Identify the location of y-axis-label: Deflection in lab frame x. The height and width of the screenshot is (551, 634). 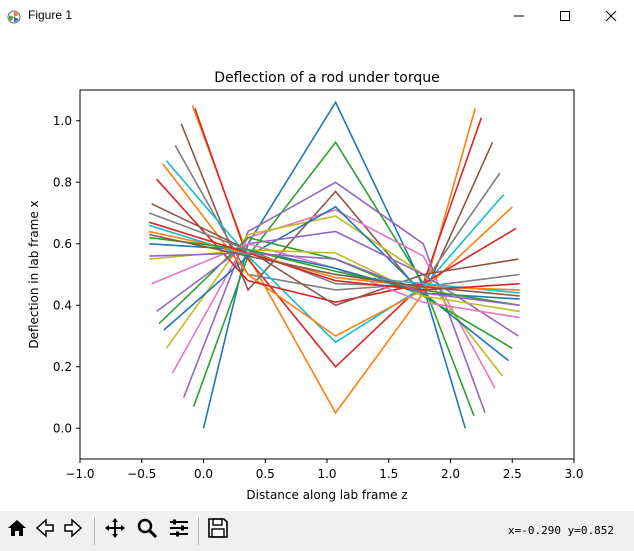
(34, 274).